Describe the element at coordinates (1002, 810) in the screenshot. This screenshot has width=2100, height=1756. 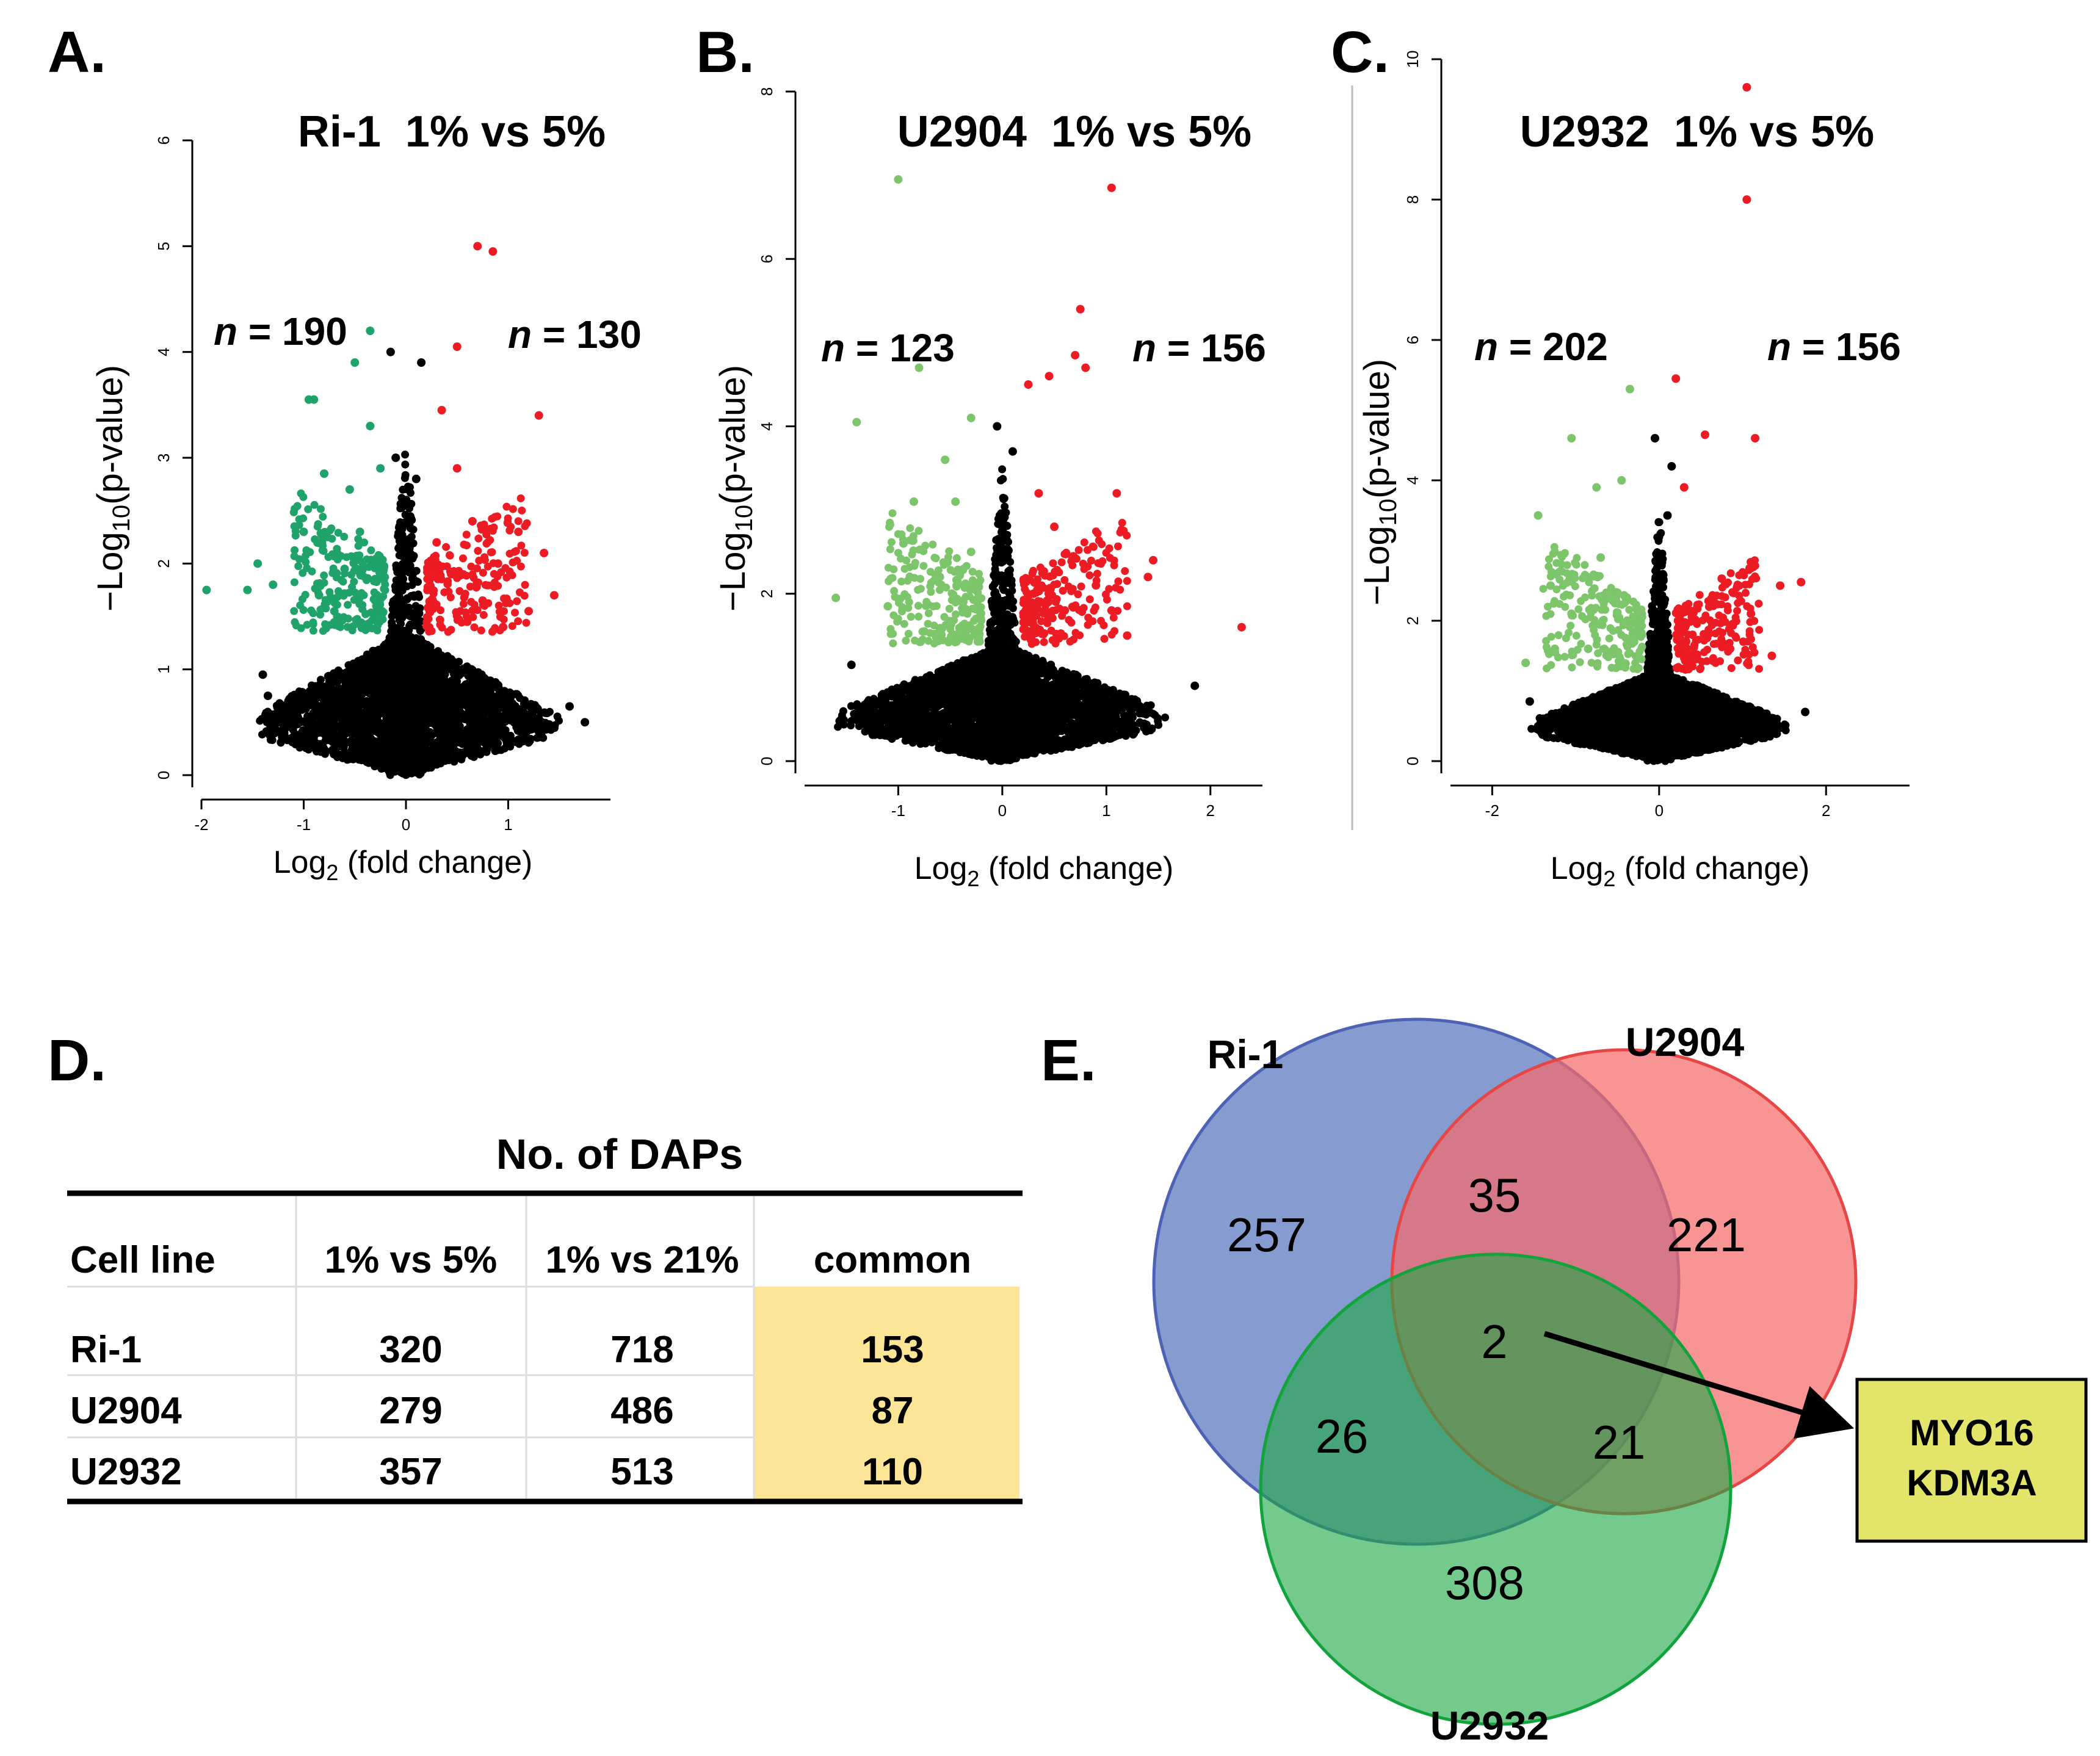
I see `x-tick-label: 0` at that location.